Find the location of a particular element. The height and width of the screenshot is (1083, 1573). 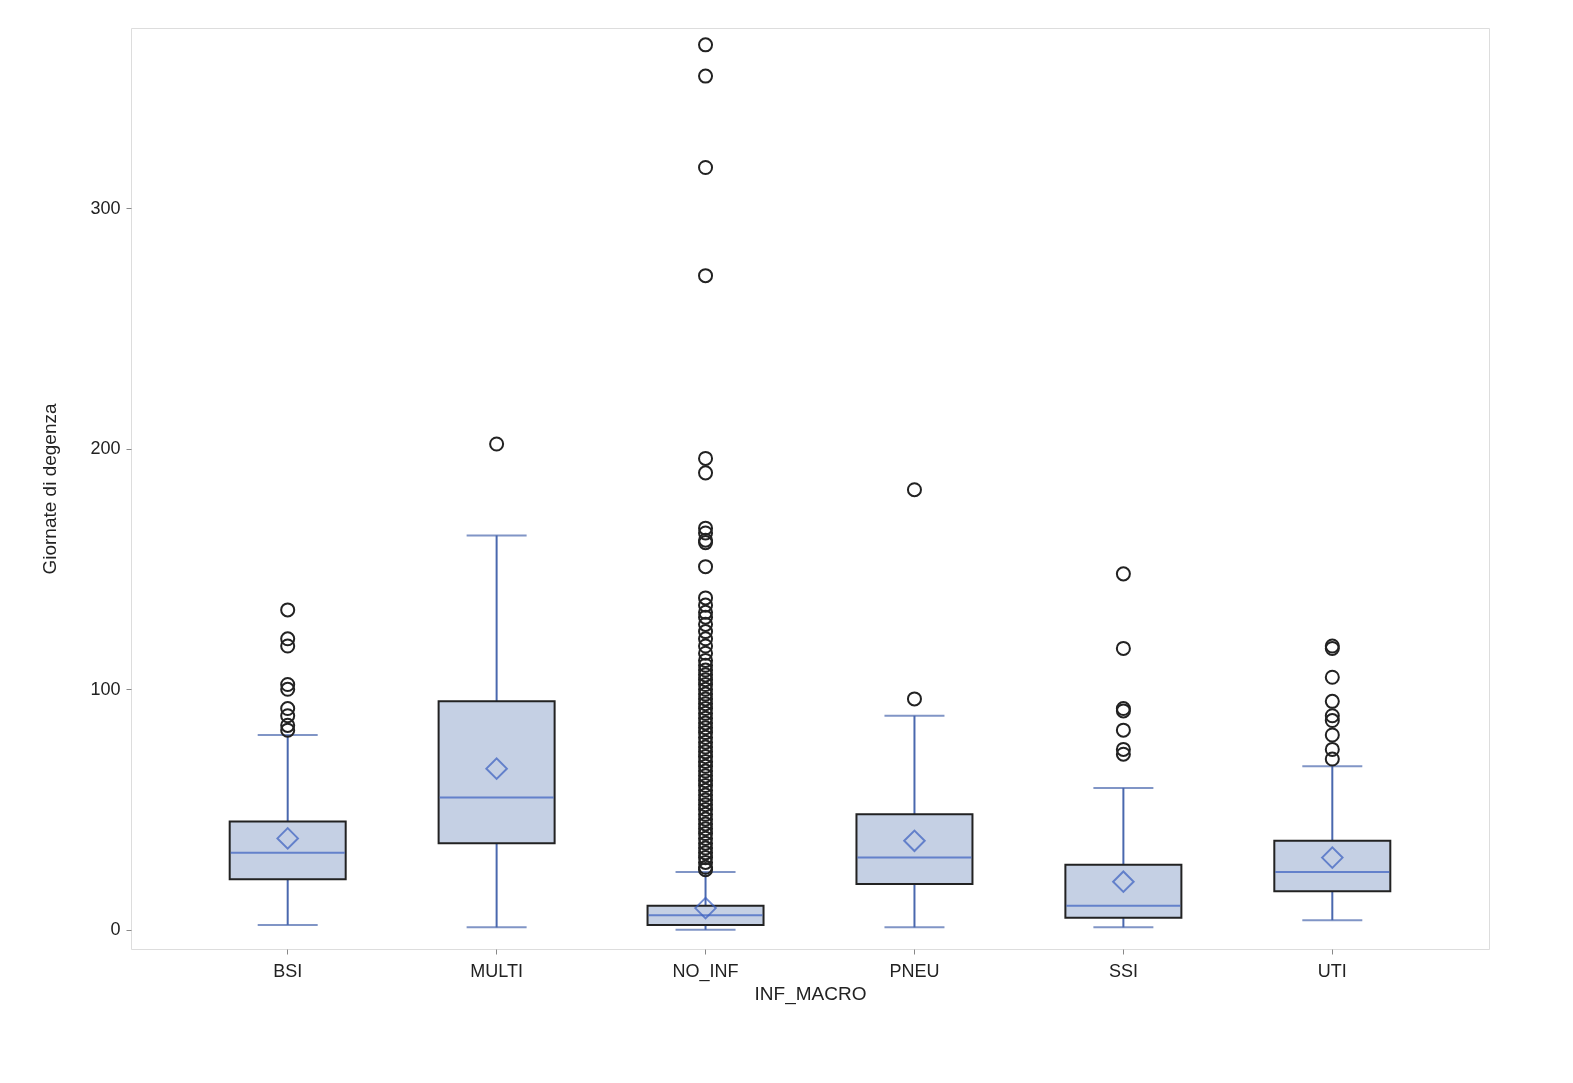

x-axis-title: INF_MACRO is located at coordinates (810, 993).